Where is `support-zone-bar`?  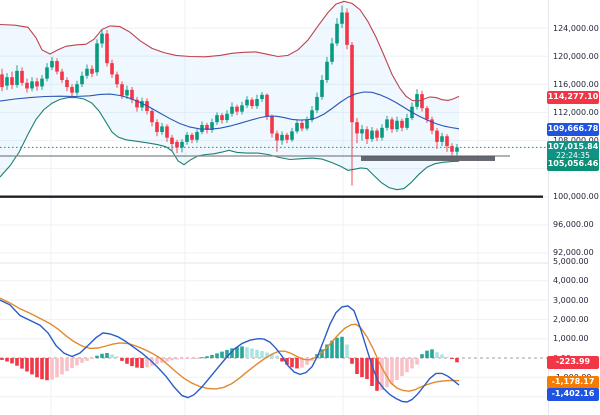 support-zone-bar is located at coordinates (428, 158).